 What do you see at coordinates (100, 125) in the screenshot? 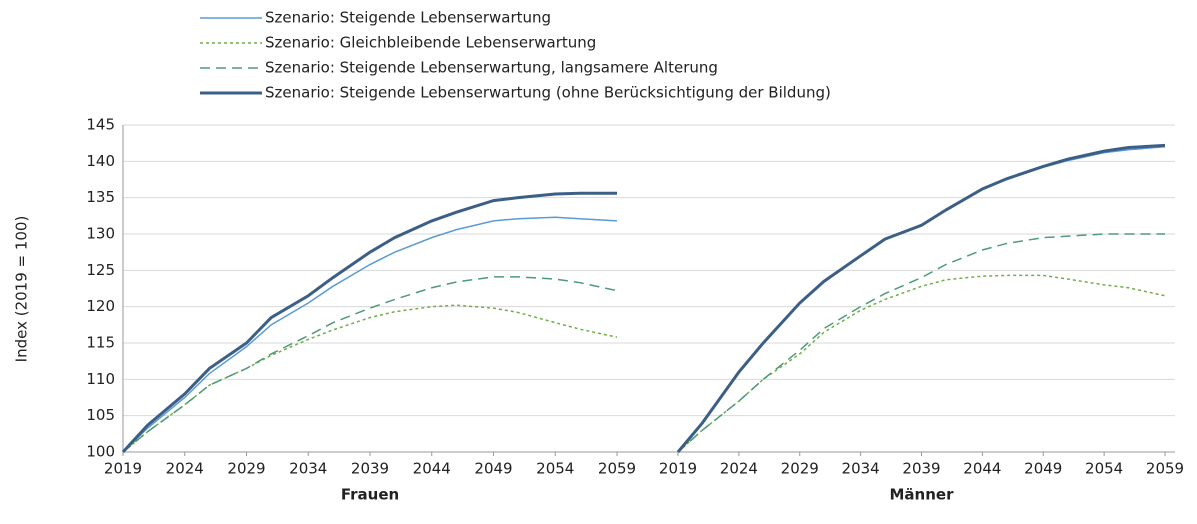
I see `y-tick-label: 145` at bounding box center [100, 125].